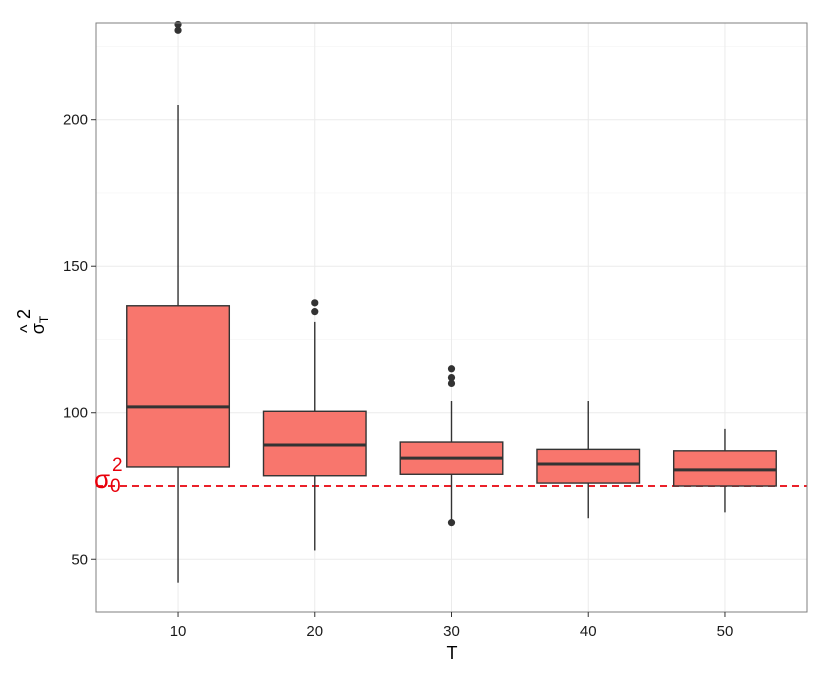 The width and height of the screenshot is (830, 677). What do you see at coordinates (314, 631) in the screenshot?
I see `x-tick-label: 20` at bounding box center [314, 631].